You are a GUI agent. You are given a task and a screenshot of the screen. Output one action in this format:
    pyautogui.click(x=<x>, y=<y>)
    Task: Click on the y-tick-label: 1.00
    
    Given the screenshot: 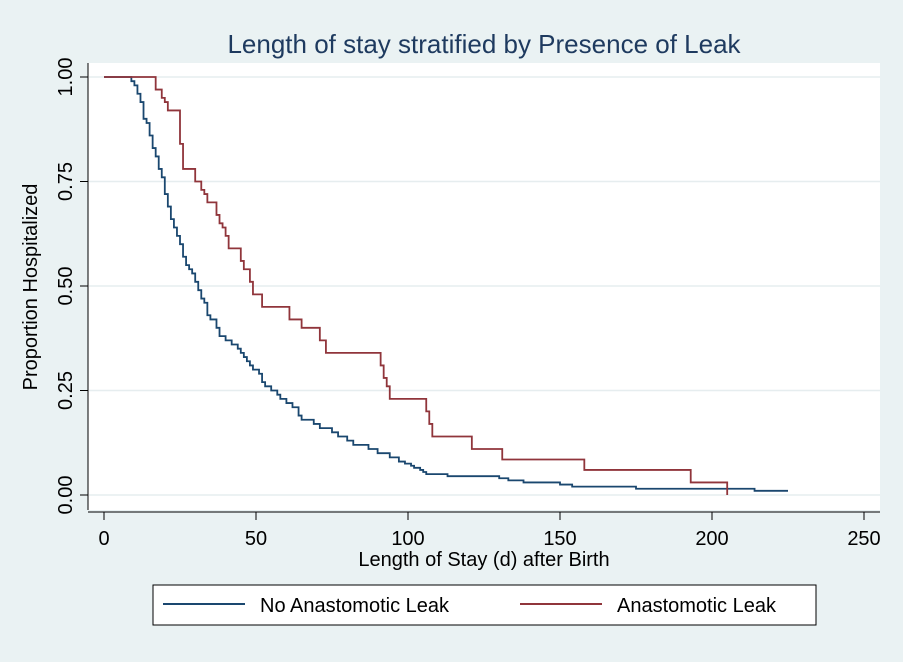 What is the action you would take?
    pyautogui.click(x=66, y=77)
    